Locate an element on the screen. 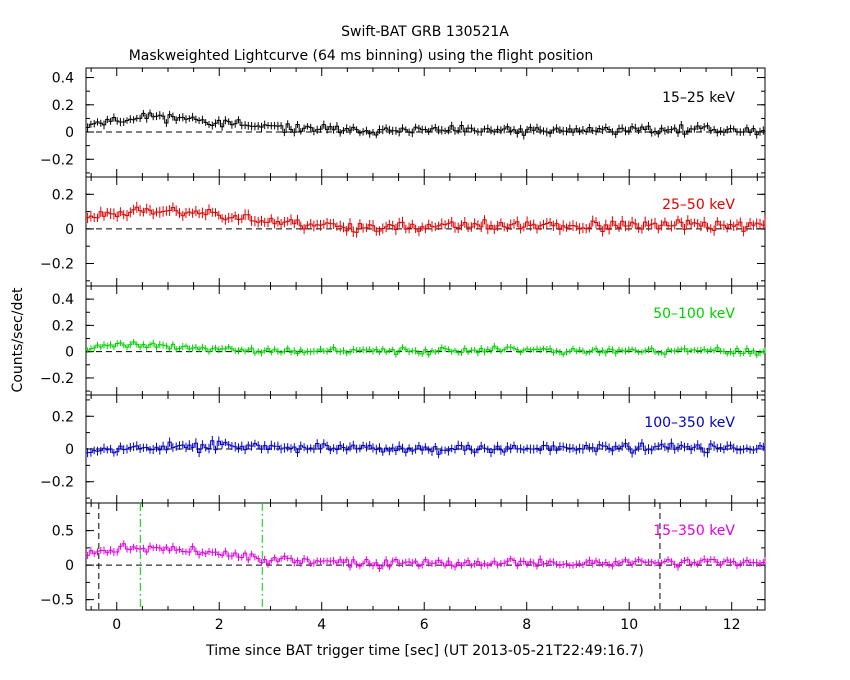 This screenshot has height=680, width=850. panel-15-25-kev: −0.2 0 0.2 0.4 15–25 keV is located at coordinates (403, 122).